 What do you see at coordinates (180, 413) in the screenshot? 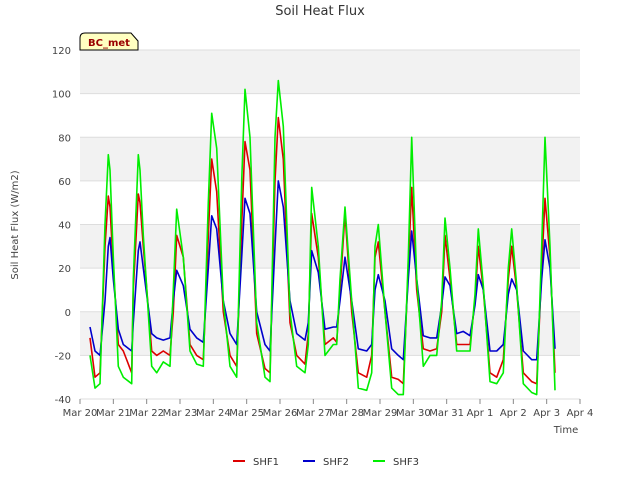
I see `x-tick-label: Mar 23` at bounding box center [180, 413].